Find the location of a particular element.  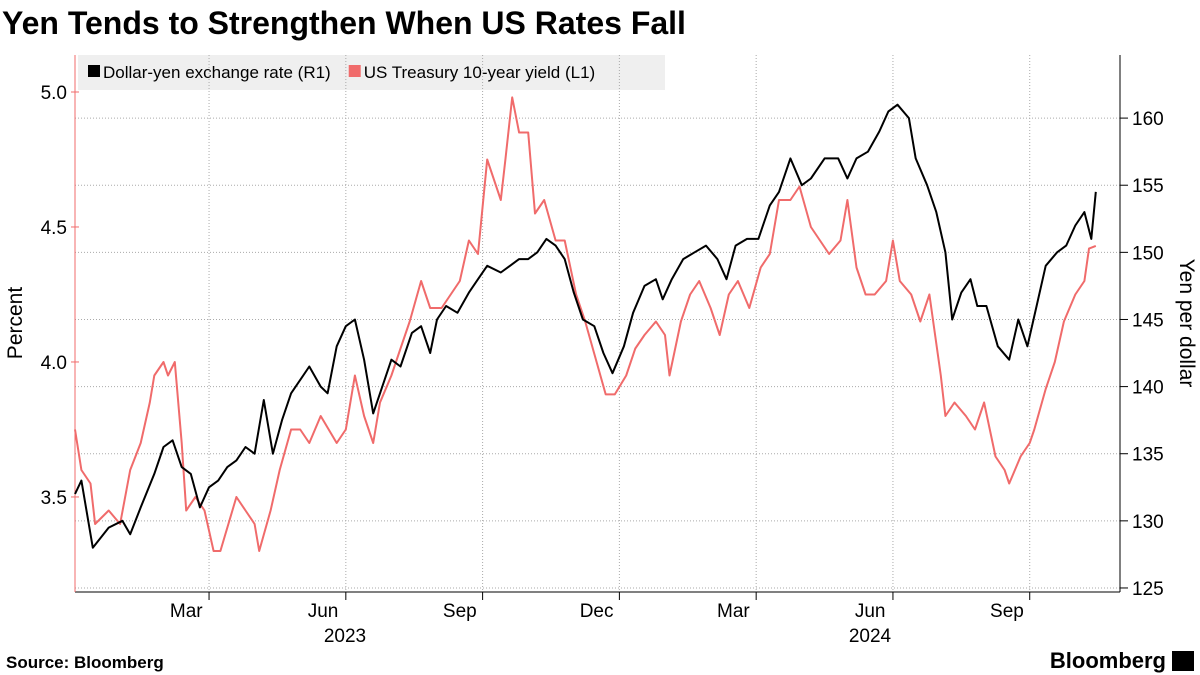

y2-tick-label: 140 is located at coordinates (1148, 388).